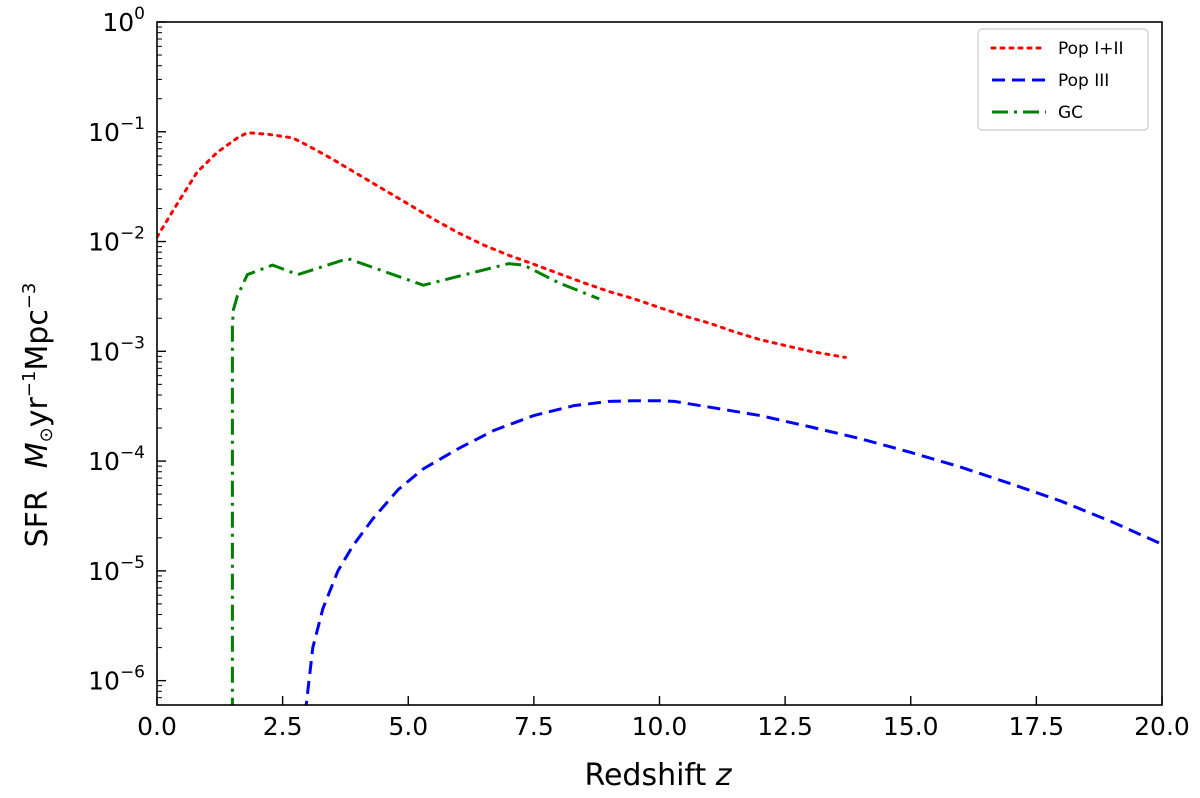 The height and width of the screenshot is (798, 1200). Describe the element at coordinates (1162, 726) in the screenshot. I see `x-tick-label: 20.0` at that location.